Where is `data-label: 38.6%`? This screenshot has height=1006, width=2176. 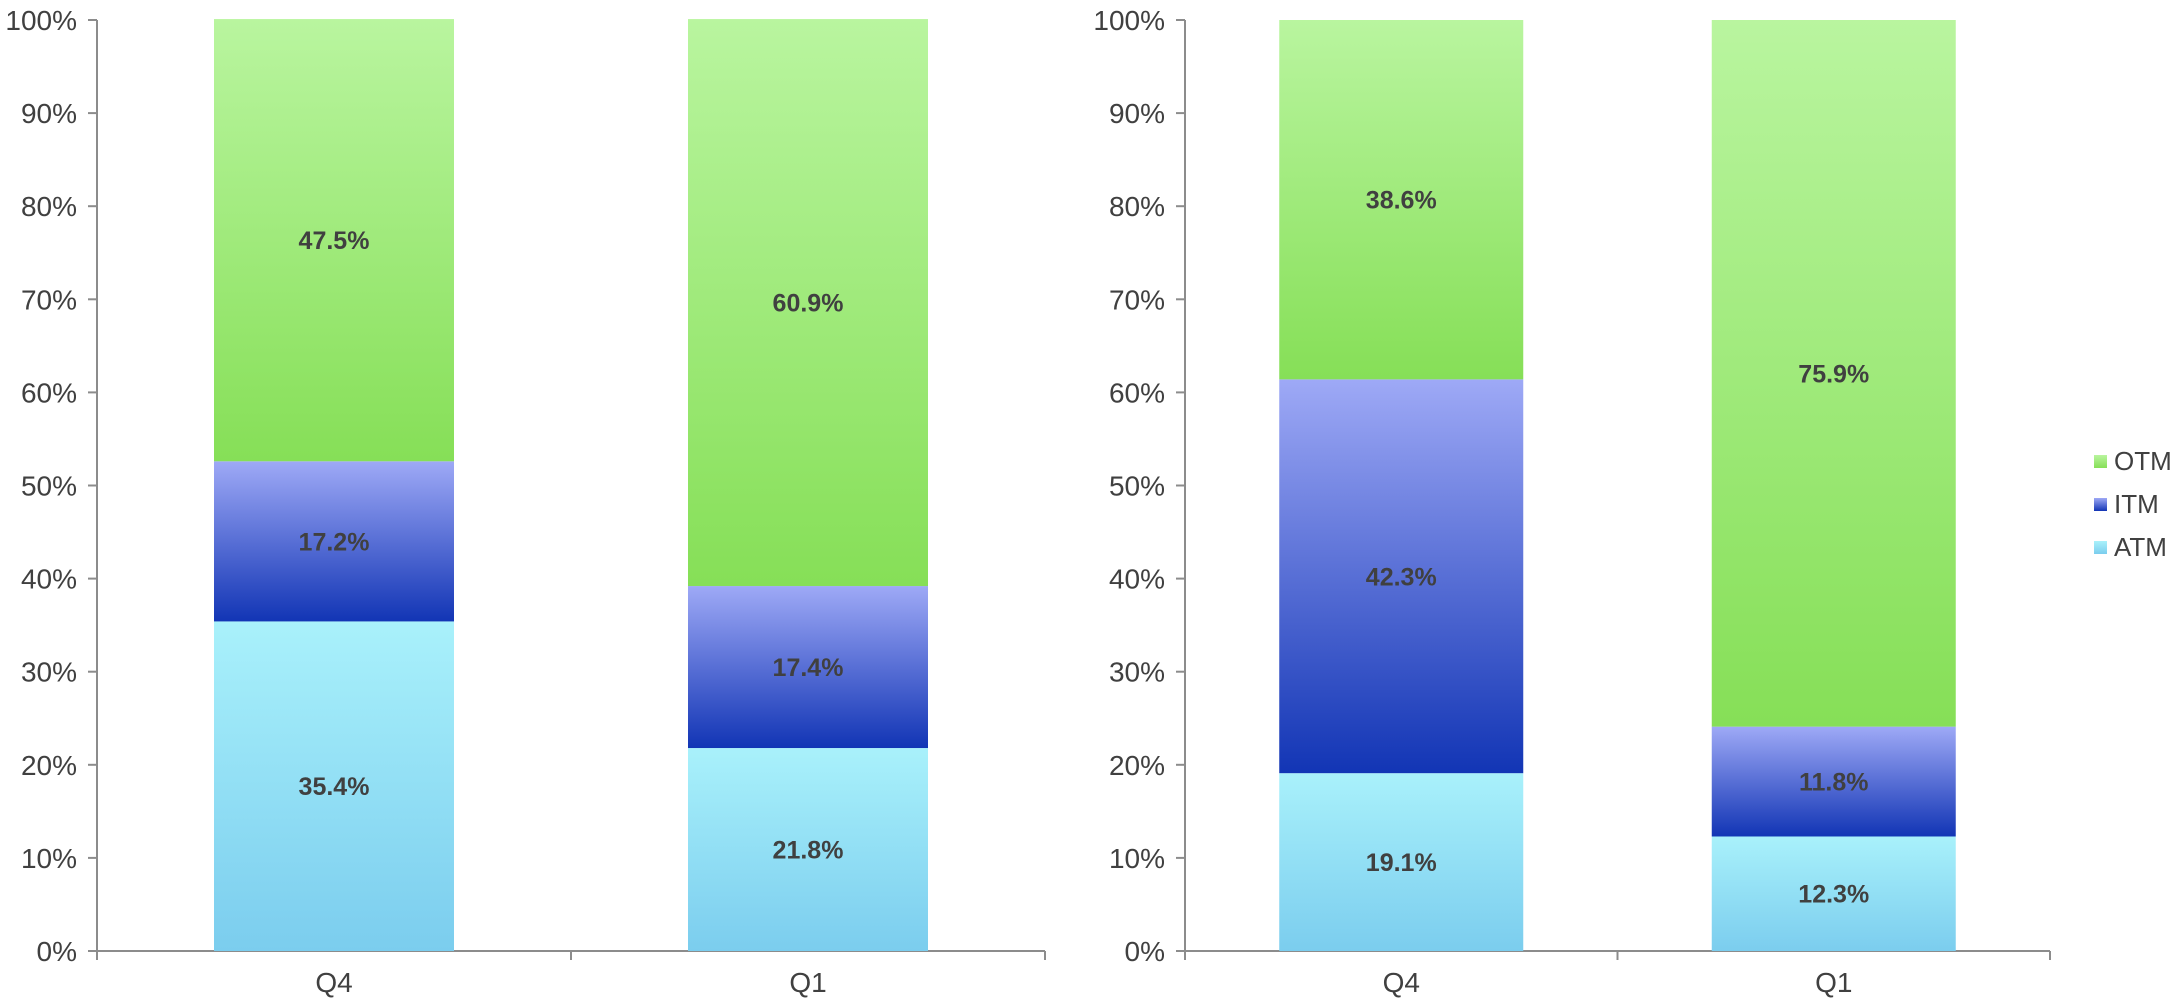 data-label: 38.6% is located at coordinates (1401, 201).